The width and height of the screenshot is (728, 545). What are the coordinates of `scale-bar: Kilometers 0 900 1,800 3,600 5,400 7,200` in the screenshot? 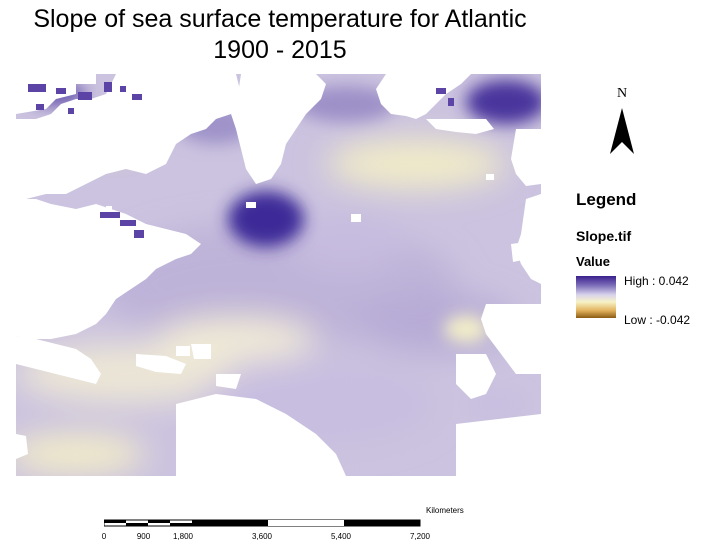 It's located at (292, 524).